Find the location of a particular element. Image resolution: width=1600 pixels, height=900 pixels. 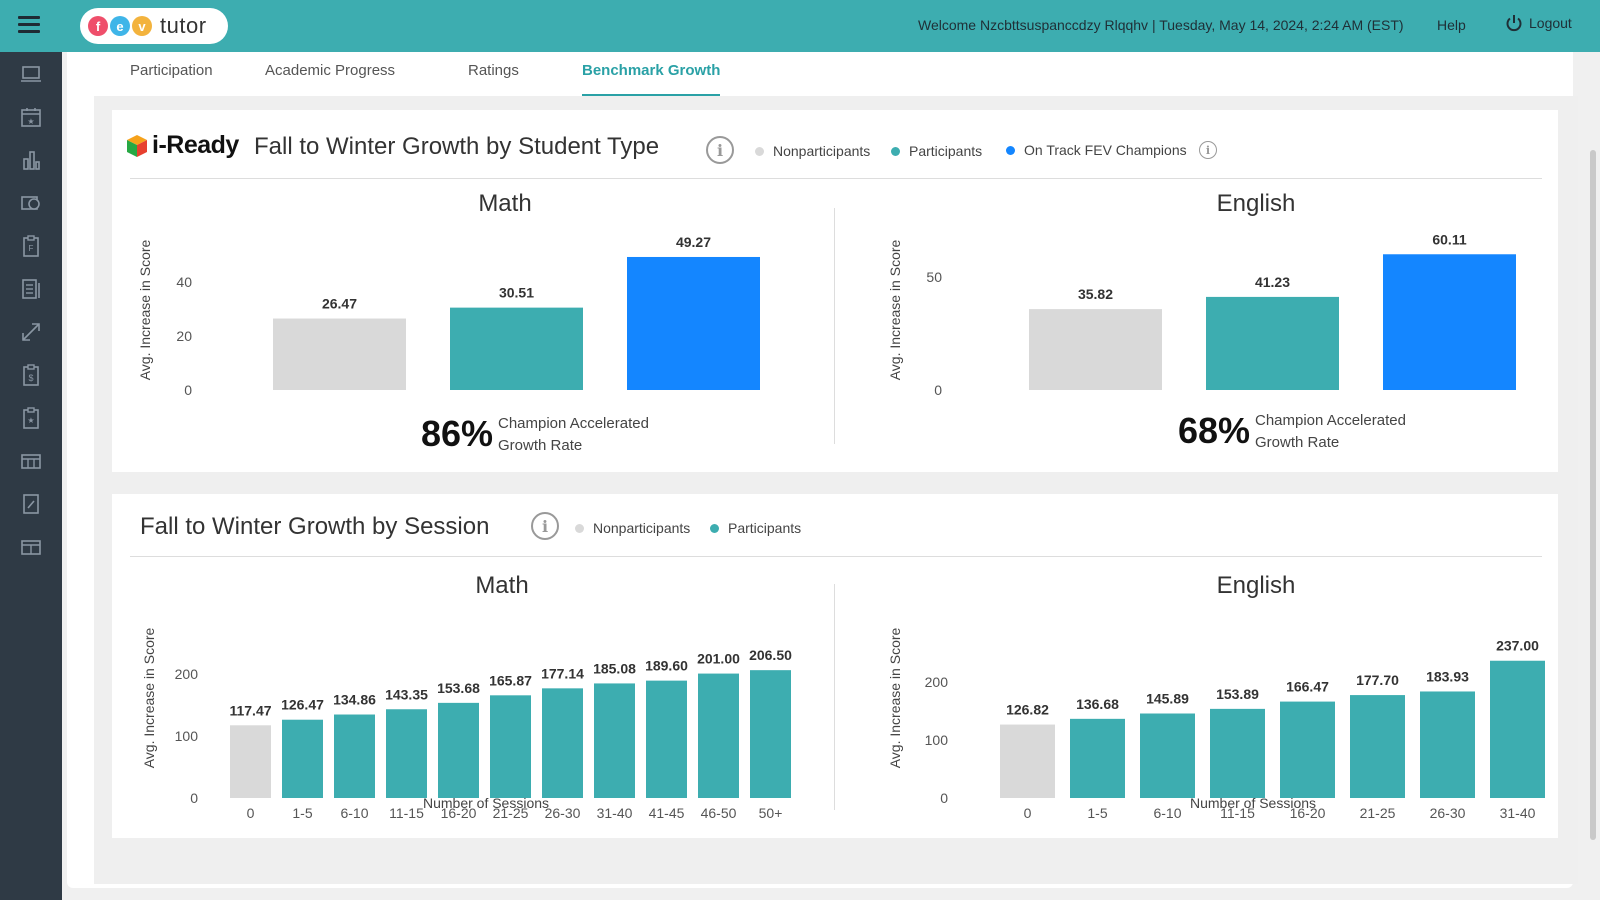

data-label: 134.86 is located at coordinates (354, 700).